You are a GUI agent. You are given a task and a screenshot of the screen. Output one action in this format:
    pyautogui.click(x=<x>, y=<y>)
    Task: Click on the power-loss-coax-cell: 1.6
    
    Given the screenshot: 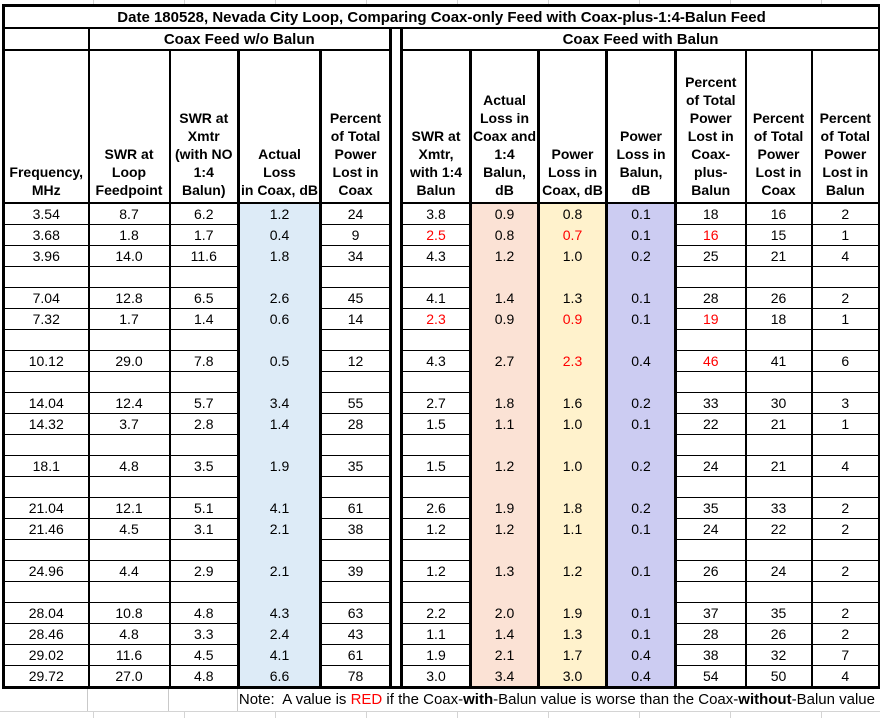 What is the action you would take?
    pyautogui.click(x=572, y=403)
    